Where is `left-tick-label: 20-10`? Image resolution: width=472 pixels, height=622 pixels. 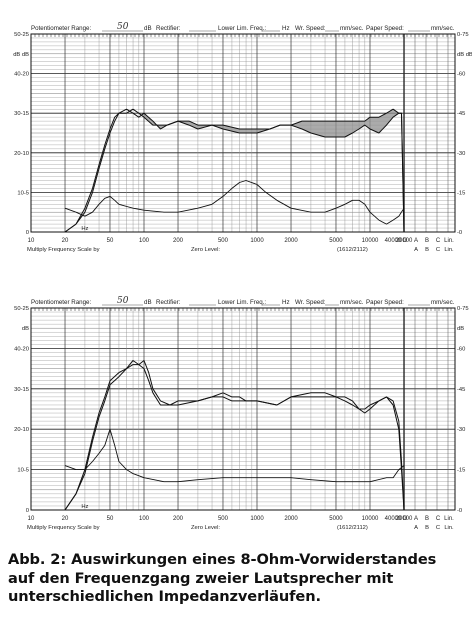 left-tick-label: 20-10 is located at coordinates (21, 430).